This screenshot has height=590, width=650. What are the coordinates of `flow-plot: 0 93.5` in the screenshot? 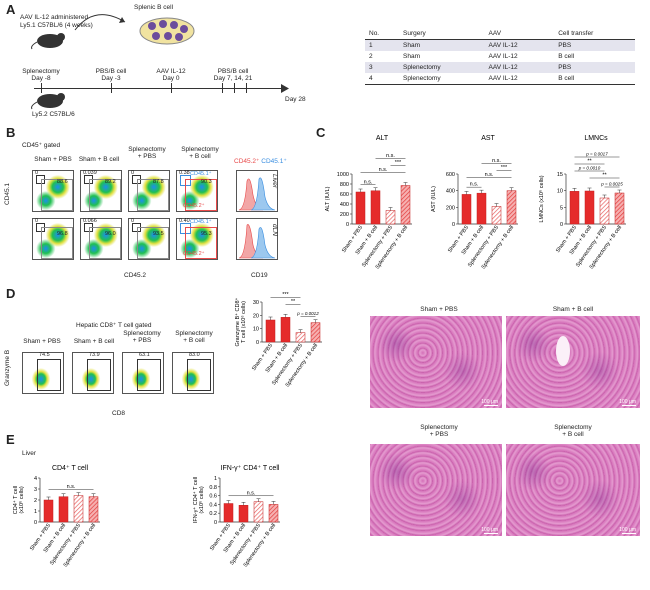 It's located at (149, 239).